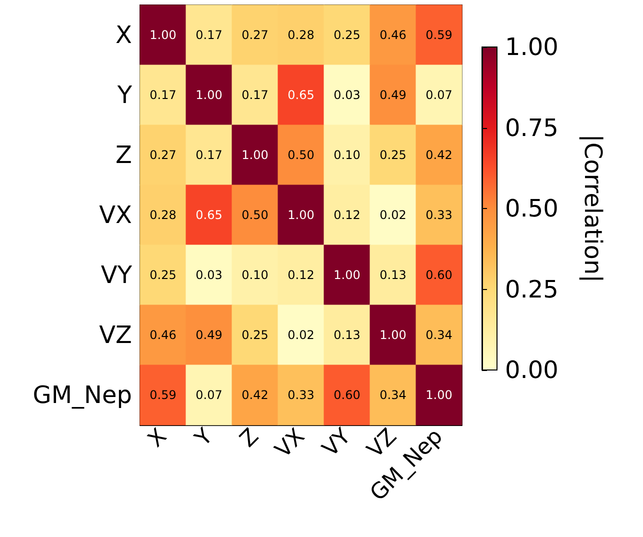 The height and width of the screenshot is (537, 643). What do you see at coordinates (250, 438) in the screenshot?
I see `x-tick-label: Z` at bounding box center [250, 438].